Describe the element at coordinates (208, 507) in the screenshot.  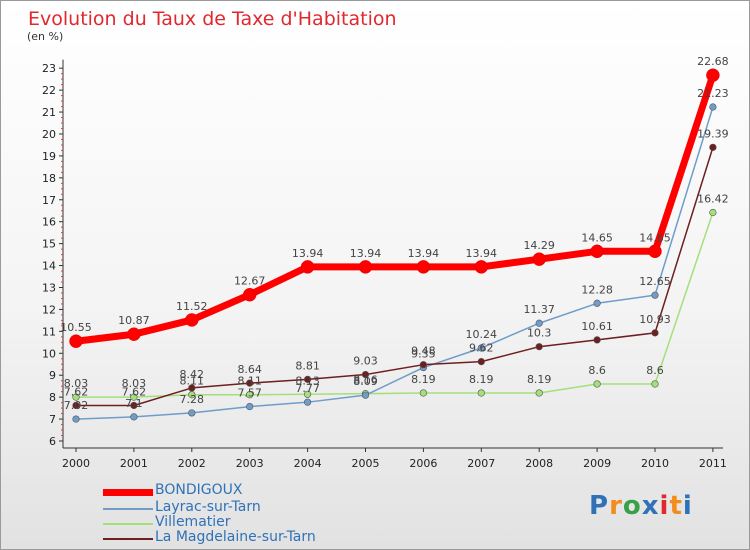
I see `legend-label: Layrac-sur-Tarn` at that location.